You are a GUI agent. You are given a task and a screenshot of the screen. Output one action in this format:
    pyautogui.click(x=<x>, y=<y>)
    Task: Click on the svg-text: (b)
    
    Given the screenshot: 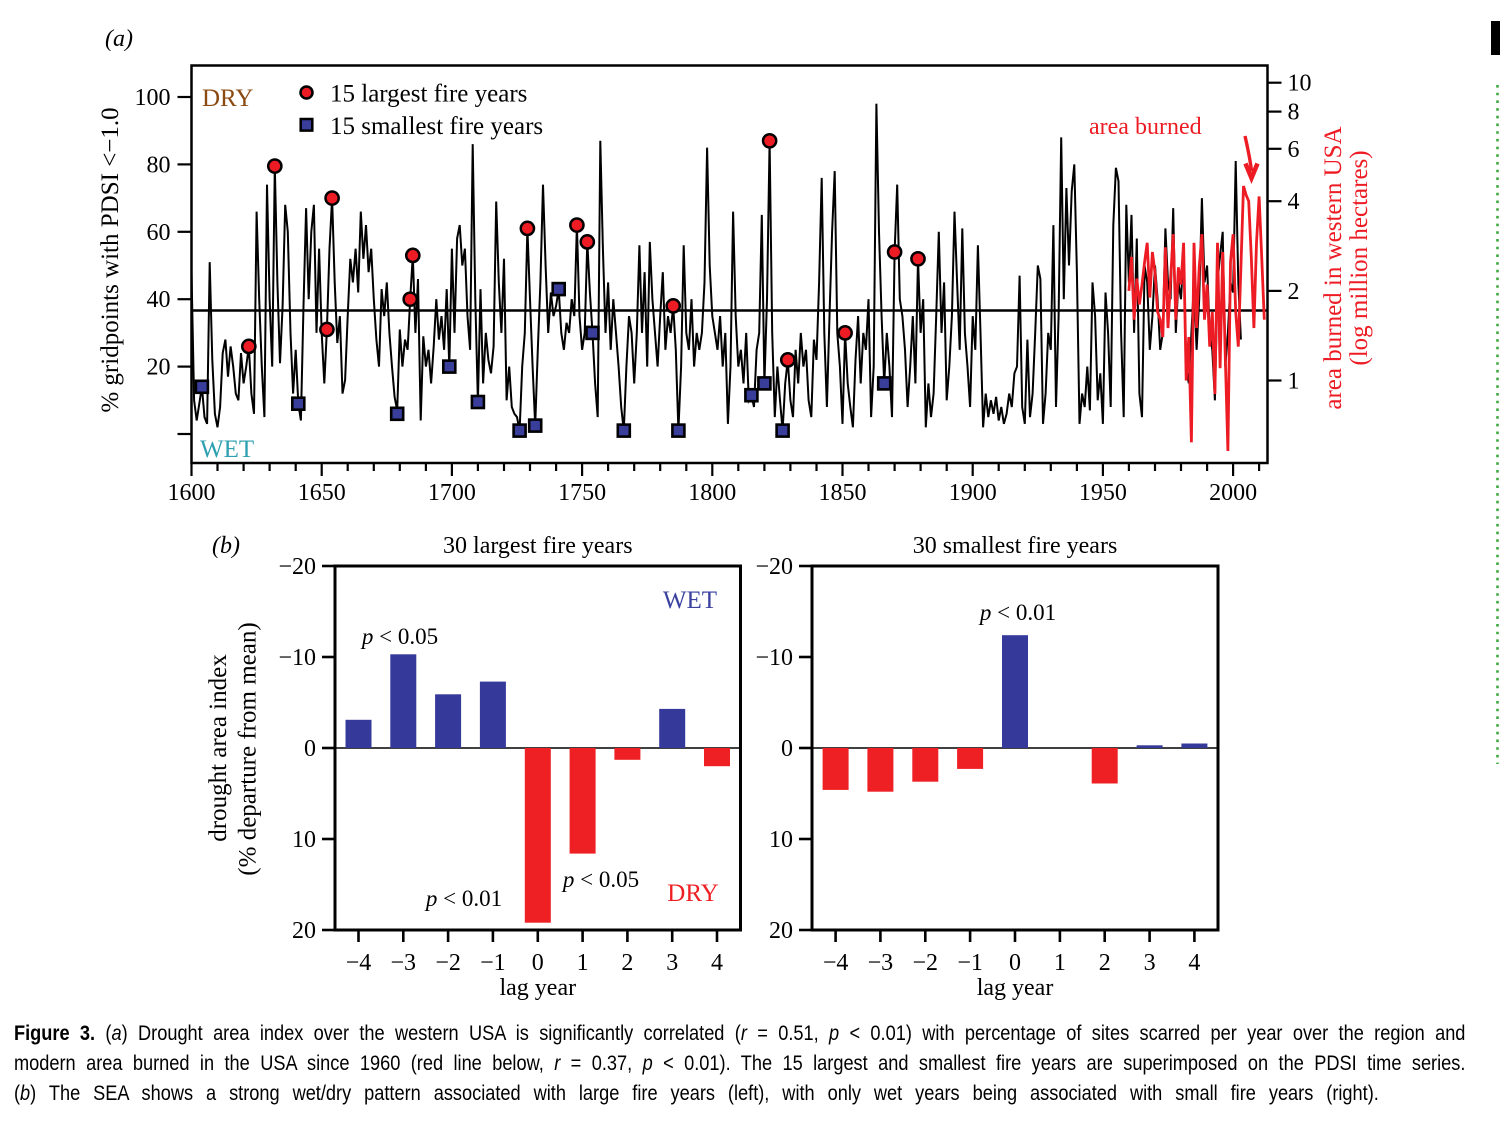 What is the action you would take?
    pyautogui.click(x=226, y=546)
    